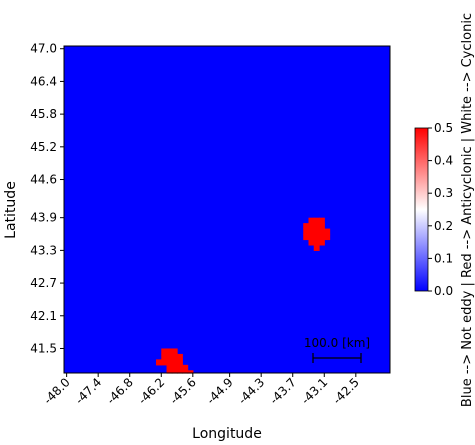  What do you see at coordinates (443, 291) in the screenshot?
I see `colorbar-tick-label: 0.0` at bounding box center [443, 291].